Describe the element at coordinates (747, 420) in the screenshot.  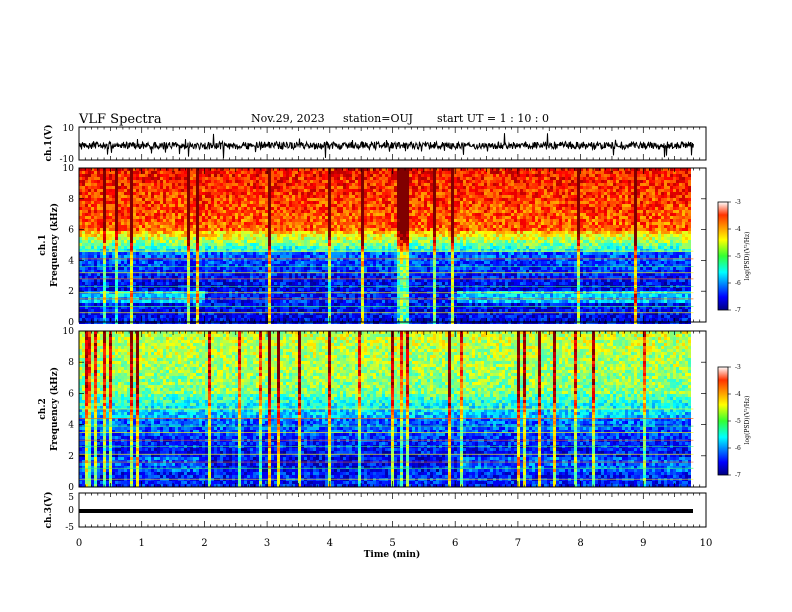
I see `ch2-colorbar-label: log(PSD)(V²/Hz)` at that location.